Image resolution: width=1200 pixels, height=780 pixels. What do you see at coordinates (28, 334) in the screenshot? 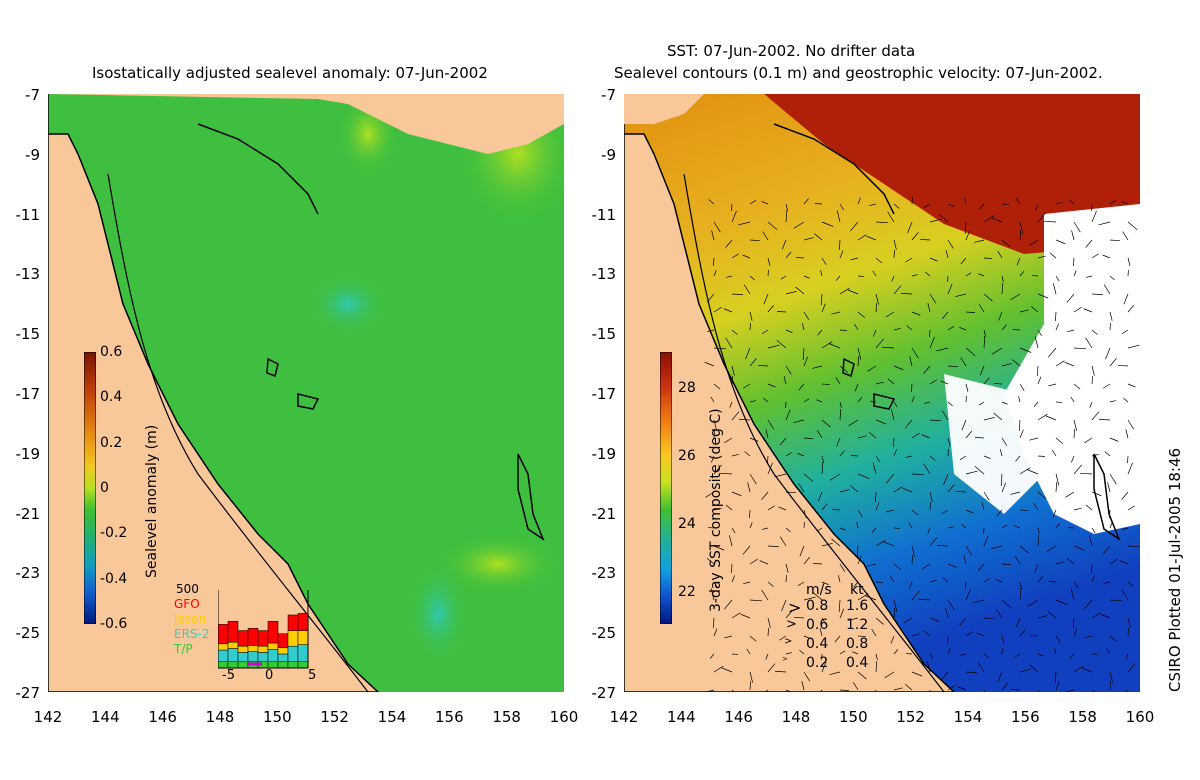
I see `lat-tick-label: -15` at bounding box center [28, 334].